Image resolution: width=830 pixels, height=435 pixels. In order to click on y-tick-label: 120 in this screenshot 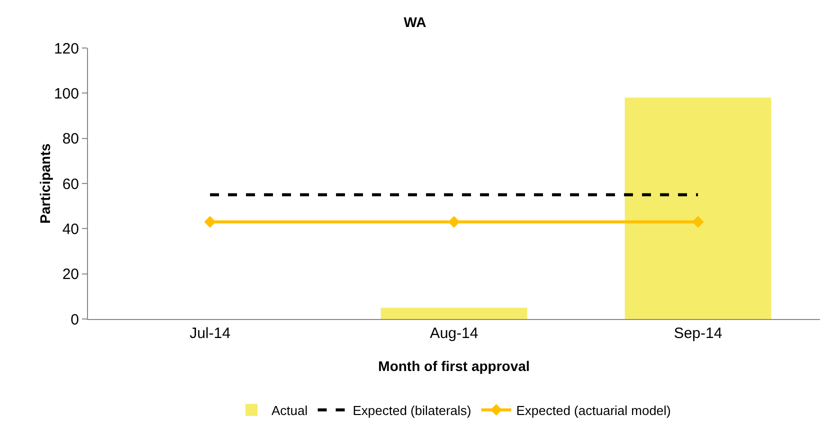, I will do `click(66, 49)`.